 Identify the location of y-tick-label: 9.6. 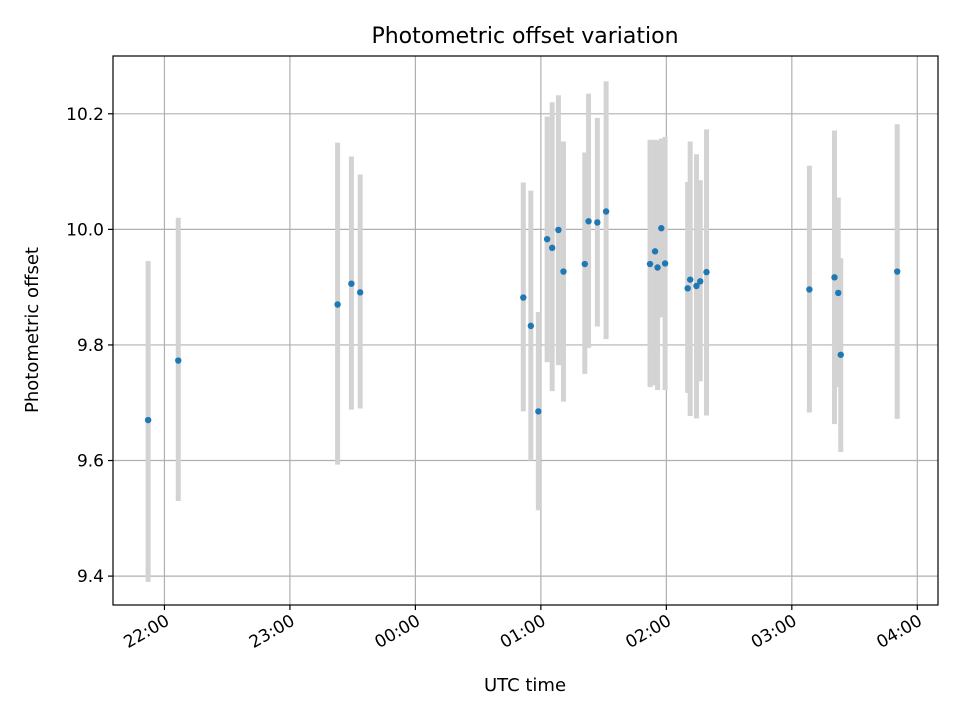
(90, 462).